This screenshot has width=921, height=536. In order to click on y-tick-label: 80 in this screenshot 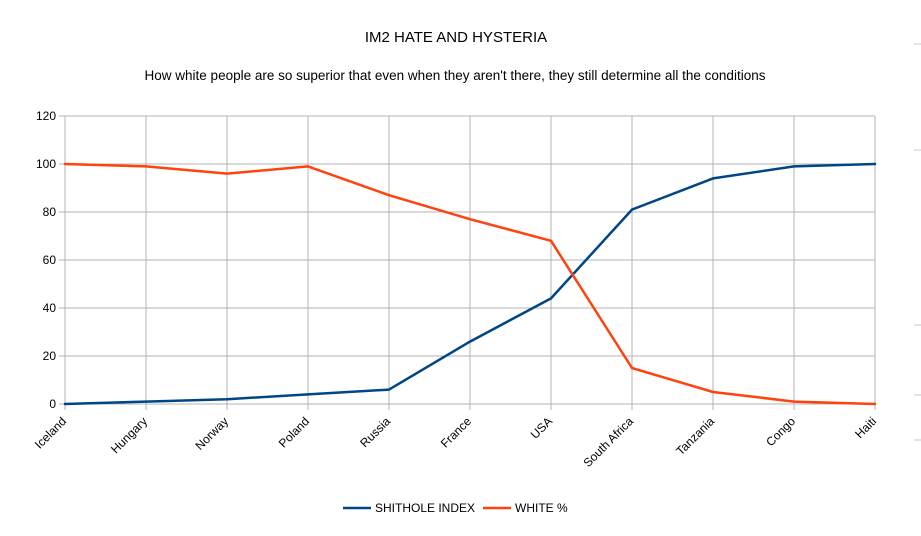, I will do `click(50, 212)`.